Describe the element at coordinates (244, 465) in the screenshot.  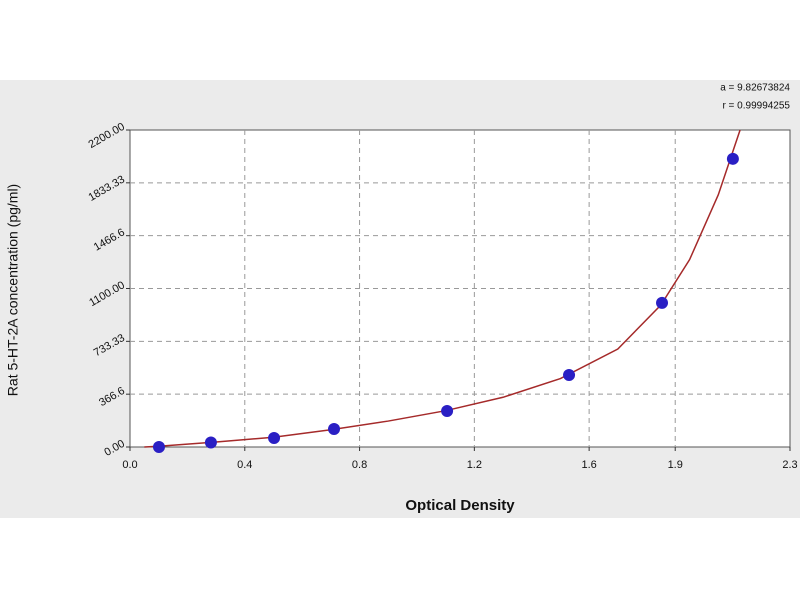
I see `x-tick-label: 0.4` at that location.